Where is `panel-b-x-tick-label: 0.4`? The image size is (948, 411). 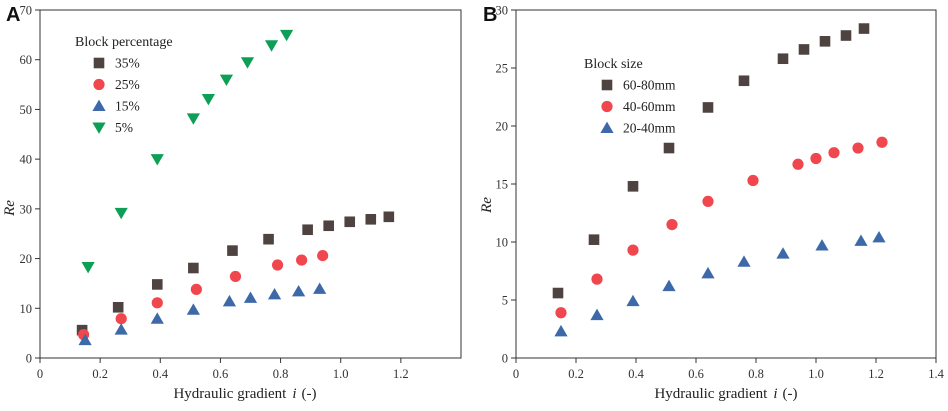 panel-b-x-tick-label: 0.4 is located at coordinates (636, 374).